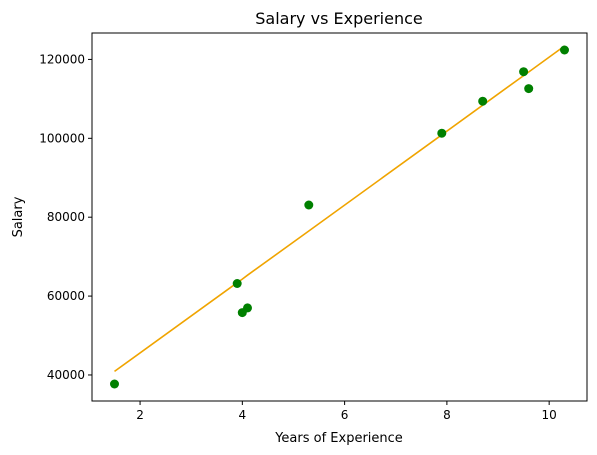 The width and height of the screenshot is (597, 455). I want to click on y-tick-label: 120000, so click(62, 59).